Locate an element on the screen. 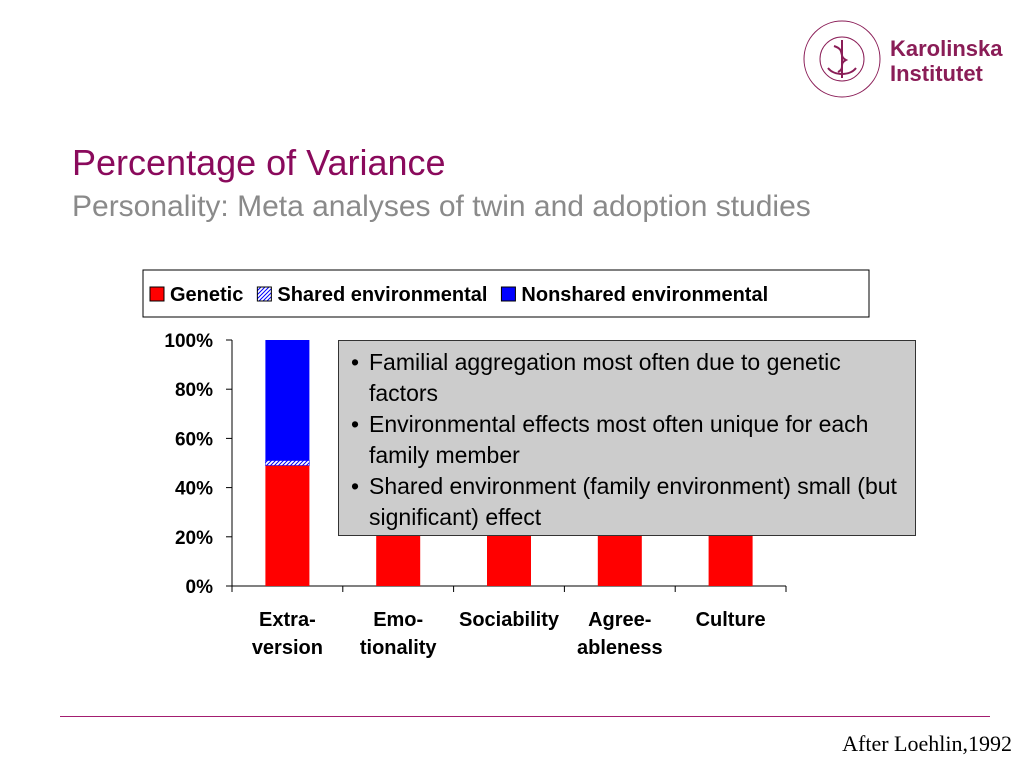  x-tick-label: version is located at coordinates (287, 648).